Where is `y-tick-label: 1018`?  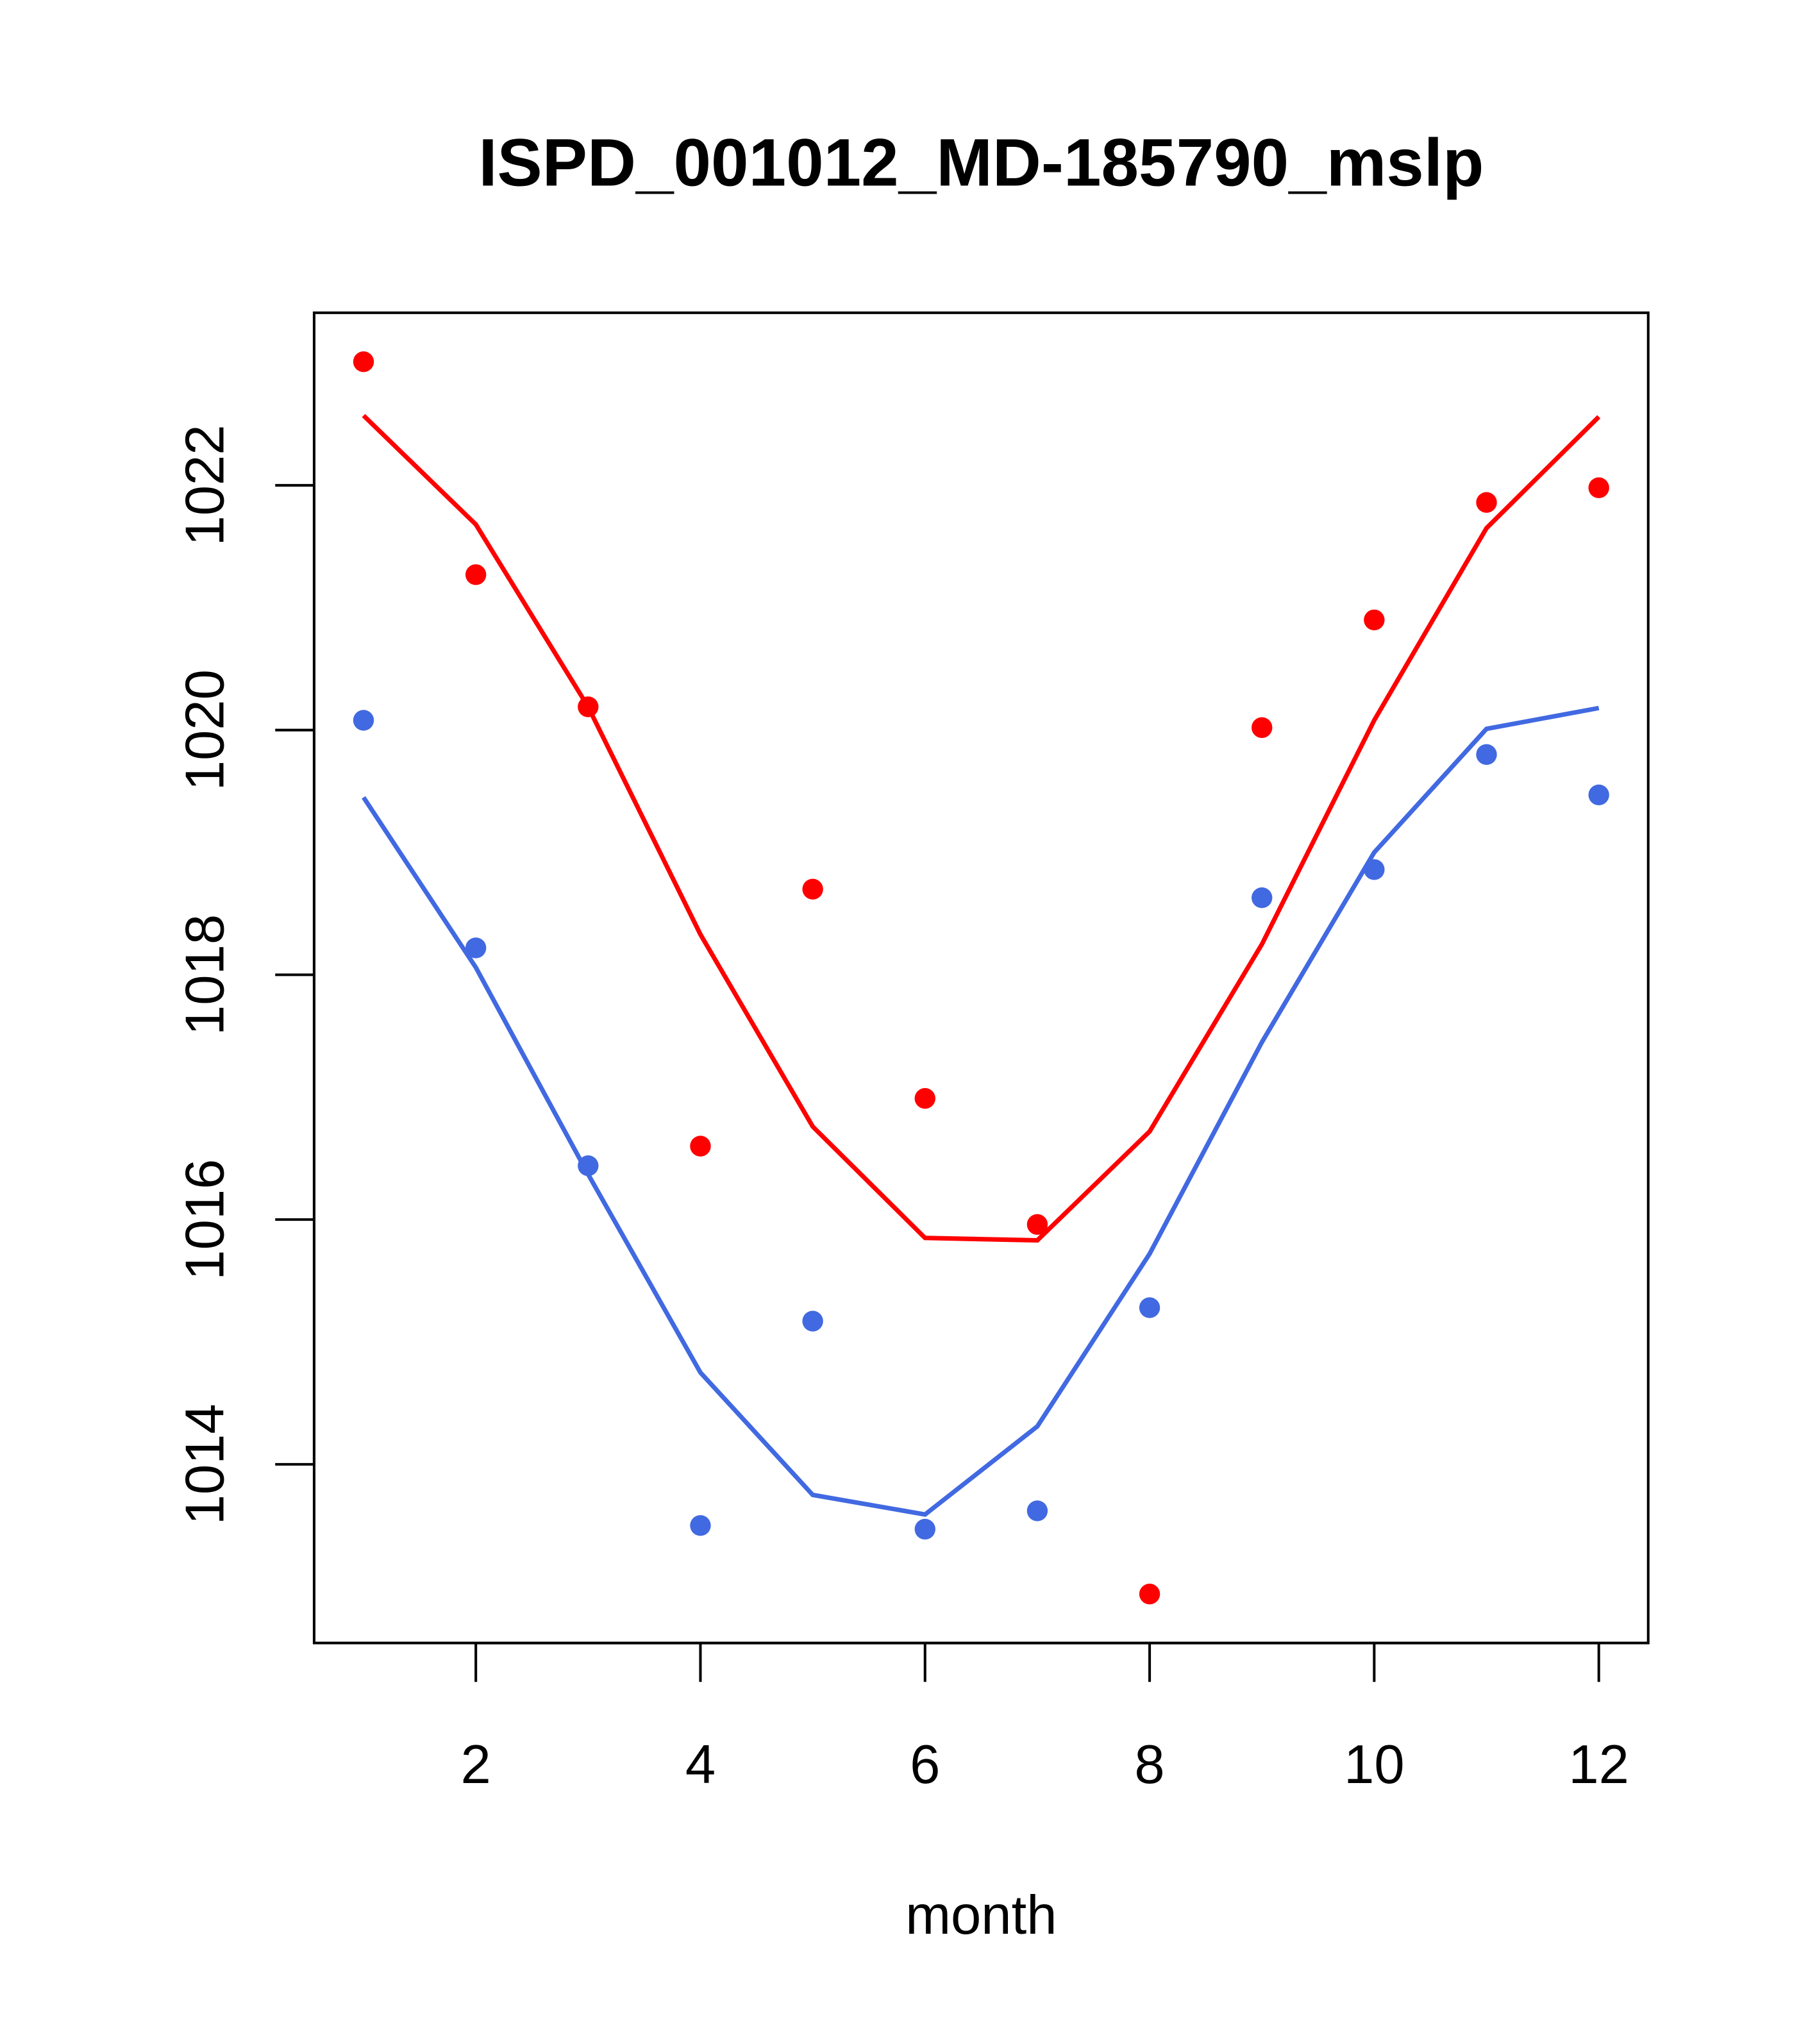 y-tick-label: 1018 is located at coordinates (204, 975).